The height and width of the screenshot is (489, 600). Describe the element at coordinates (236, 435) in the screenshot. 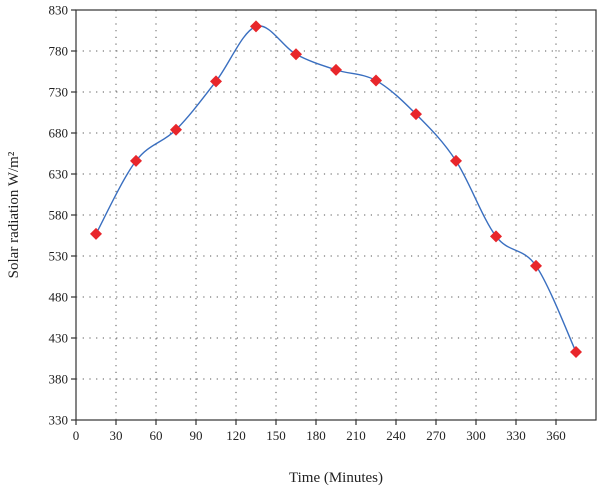

I see `x-tick-label: 120` at that location.